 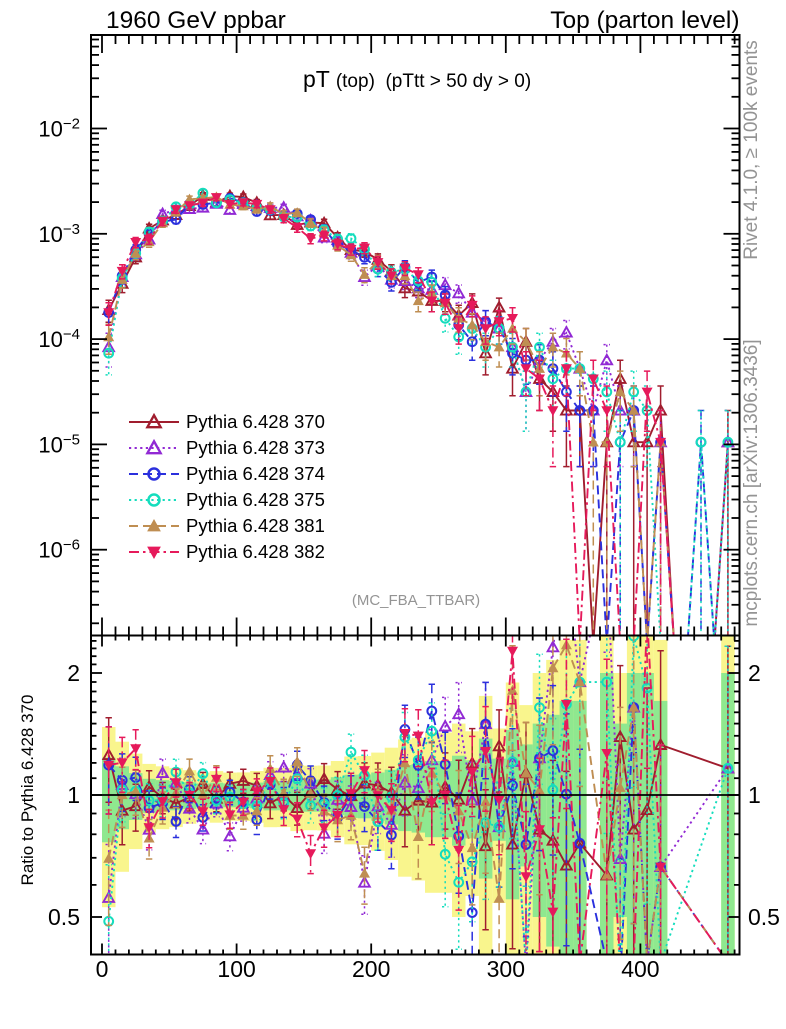 What do you see at coordinates (417, 79) in the screenshot?
I see `svg-text: pT (top) (pTtt > 50 dy > 0)` at bounding box center [417, 79].